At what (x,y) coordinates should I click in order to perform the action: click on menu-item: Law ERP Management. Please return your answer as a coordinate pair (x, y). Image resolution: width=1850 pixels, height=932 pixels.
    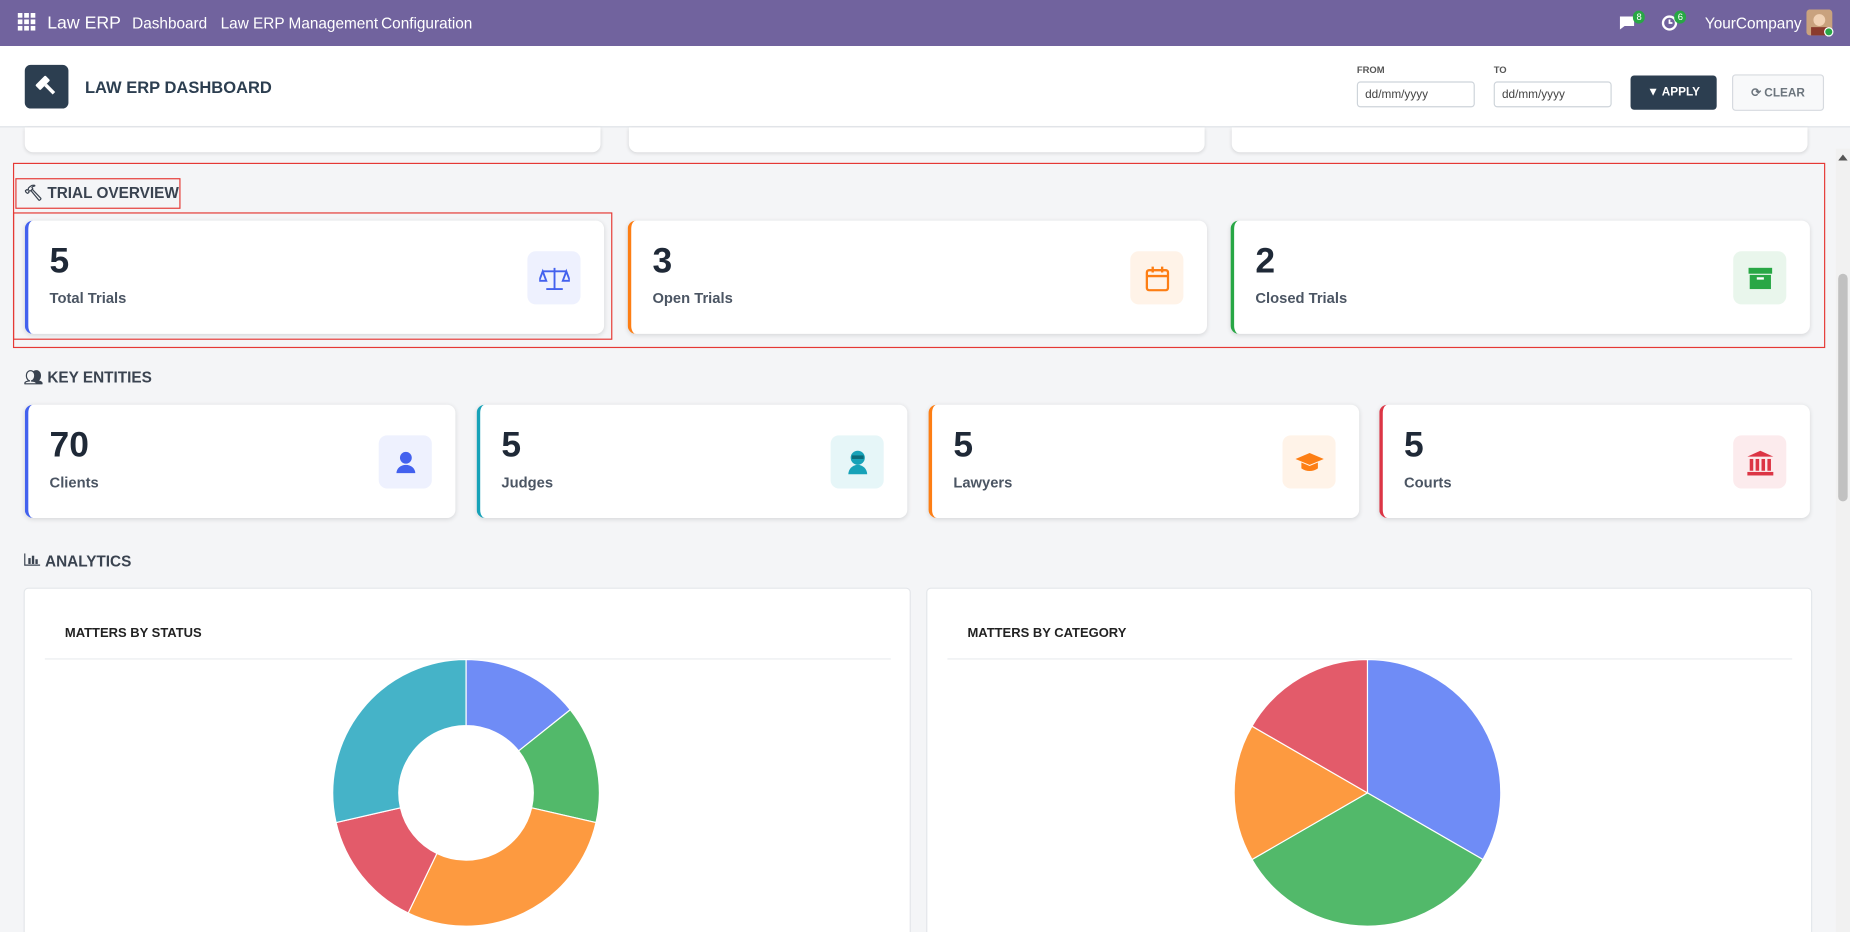
    Looking at the image, I should click on (299, 23).